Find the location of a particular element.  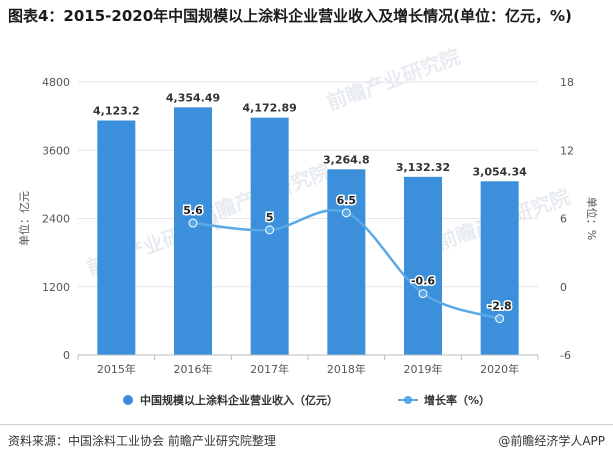

y-tick-label: 2400 is located at coordinates (56, 219).